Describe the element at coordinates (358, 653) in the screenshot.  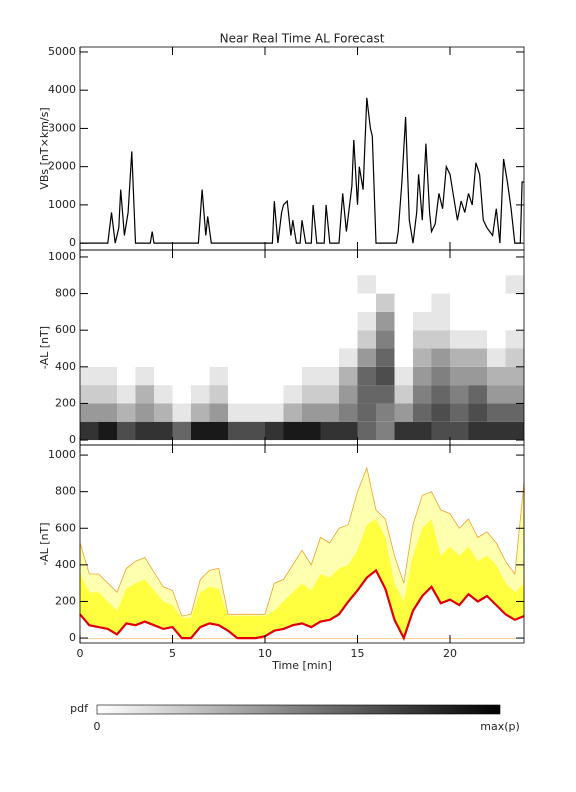
I see `x-tick-label: 15` at that location.